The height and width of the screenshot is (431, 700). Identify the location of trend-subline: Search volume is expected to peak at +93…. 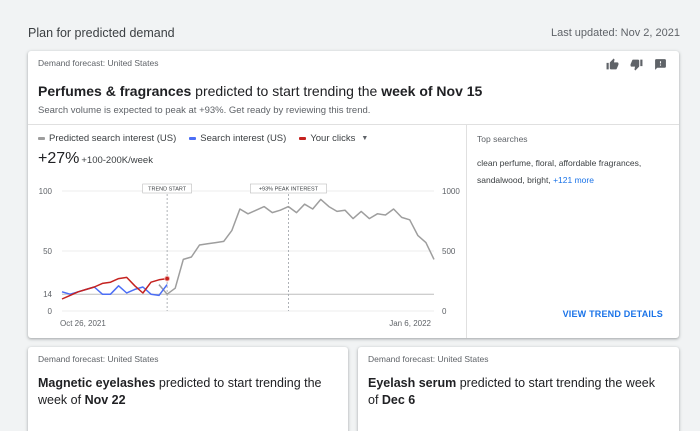
(204, 110).